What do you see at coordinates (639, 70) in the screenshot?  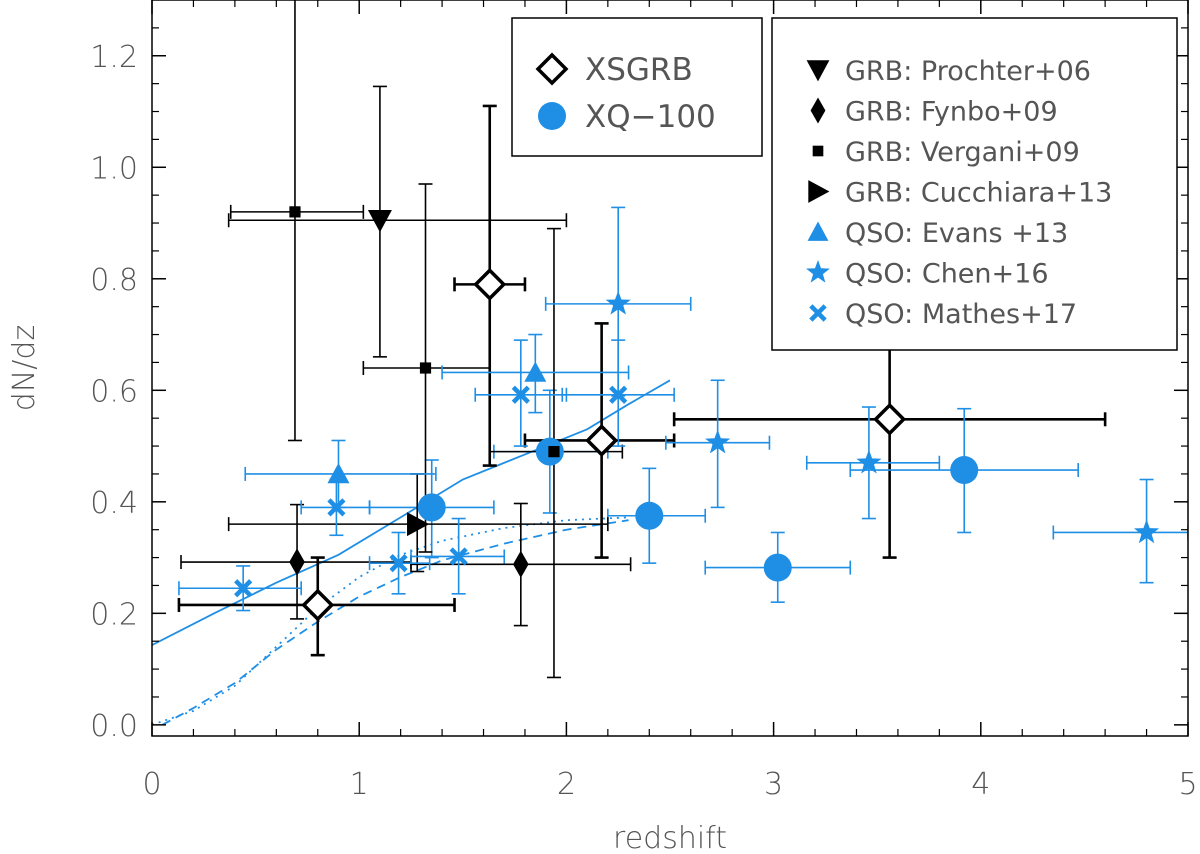 I see `legend-main-label: XSGRB` at bounding box center [639, 70].